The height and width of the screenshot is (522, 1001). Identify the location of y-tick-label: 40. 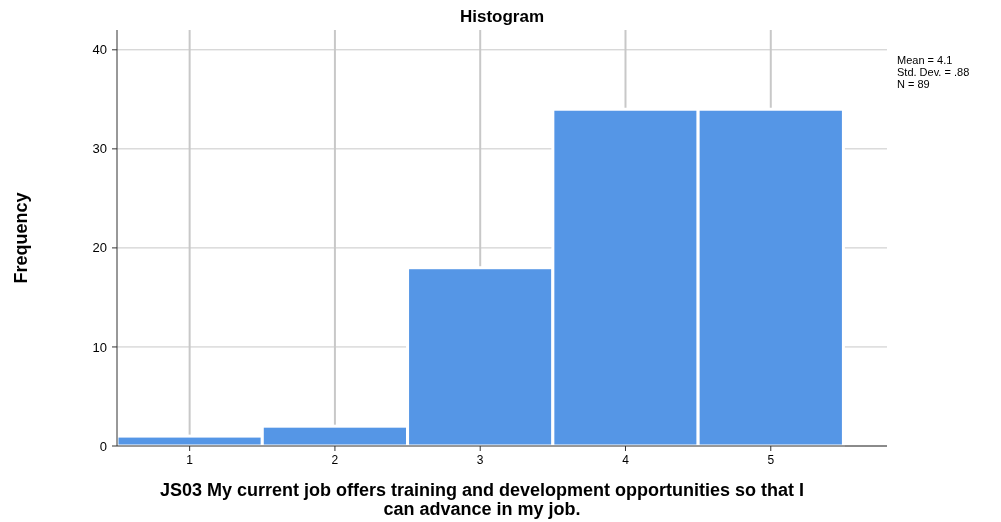
(99, 50).